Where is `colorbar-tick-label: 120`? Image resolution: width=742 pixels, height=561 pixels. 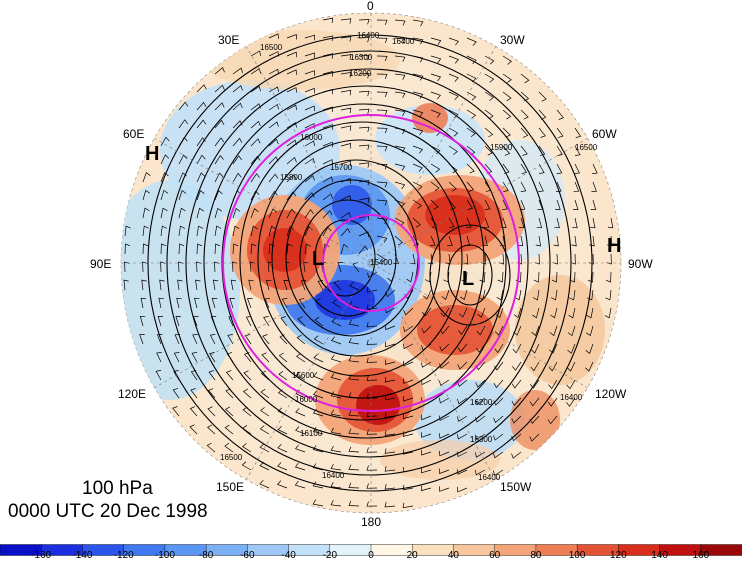 colorbar-tick-label: 120 is located at coordinates (618, 555).